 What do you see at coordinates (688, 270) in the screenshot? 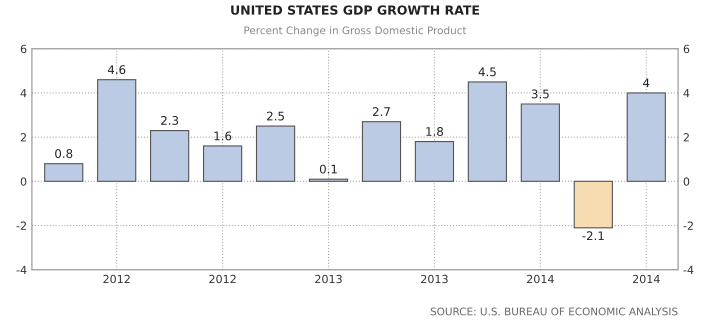
I see `y2-tick-label: -4` at bounding box center [688, 270].